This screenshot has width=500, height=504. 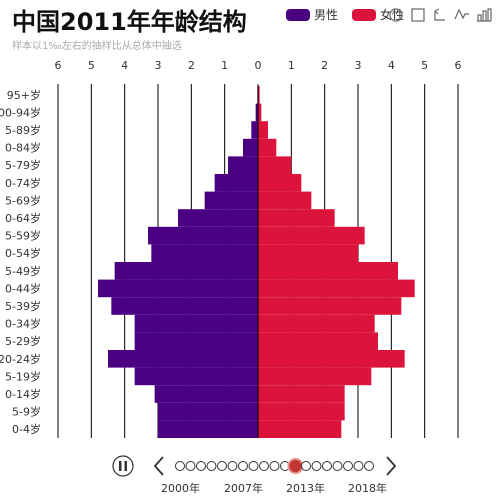 I want to click on y-tick-label: 0-14岁, so click(x=23, y=394).